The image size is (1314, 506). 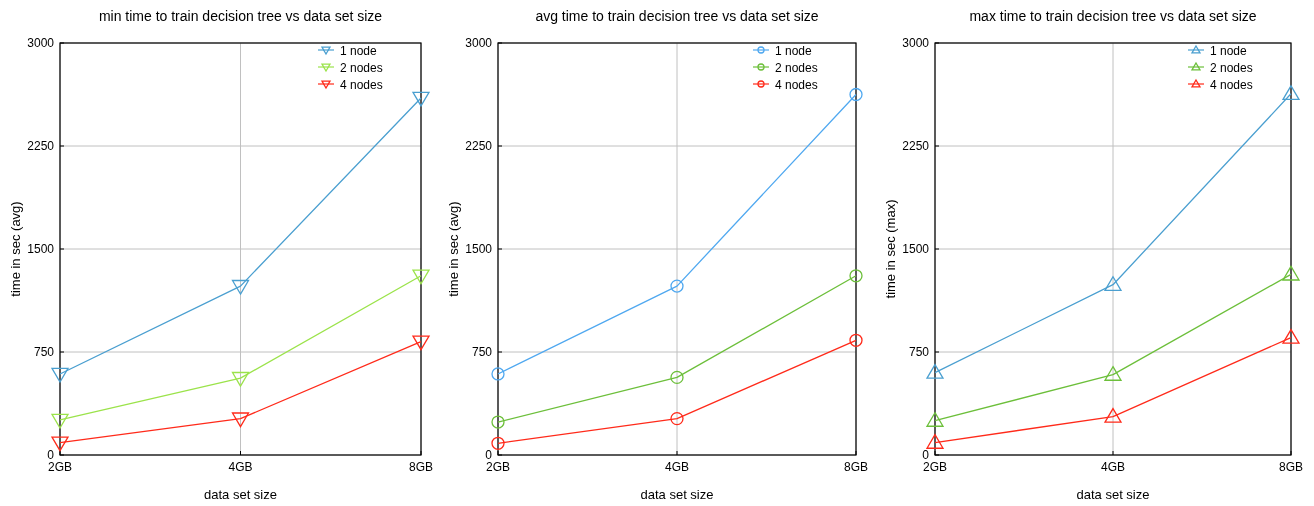 What do you see at coordinates (890, 249) in the screenshot?
I see `y-axis-title: time in sec (max)` at bounding box center [890, 249].